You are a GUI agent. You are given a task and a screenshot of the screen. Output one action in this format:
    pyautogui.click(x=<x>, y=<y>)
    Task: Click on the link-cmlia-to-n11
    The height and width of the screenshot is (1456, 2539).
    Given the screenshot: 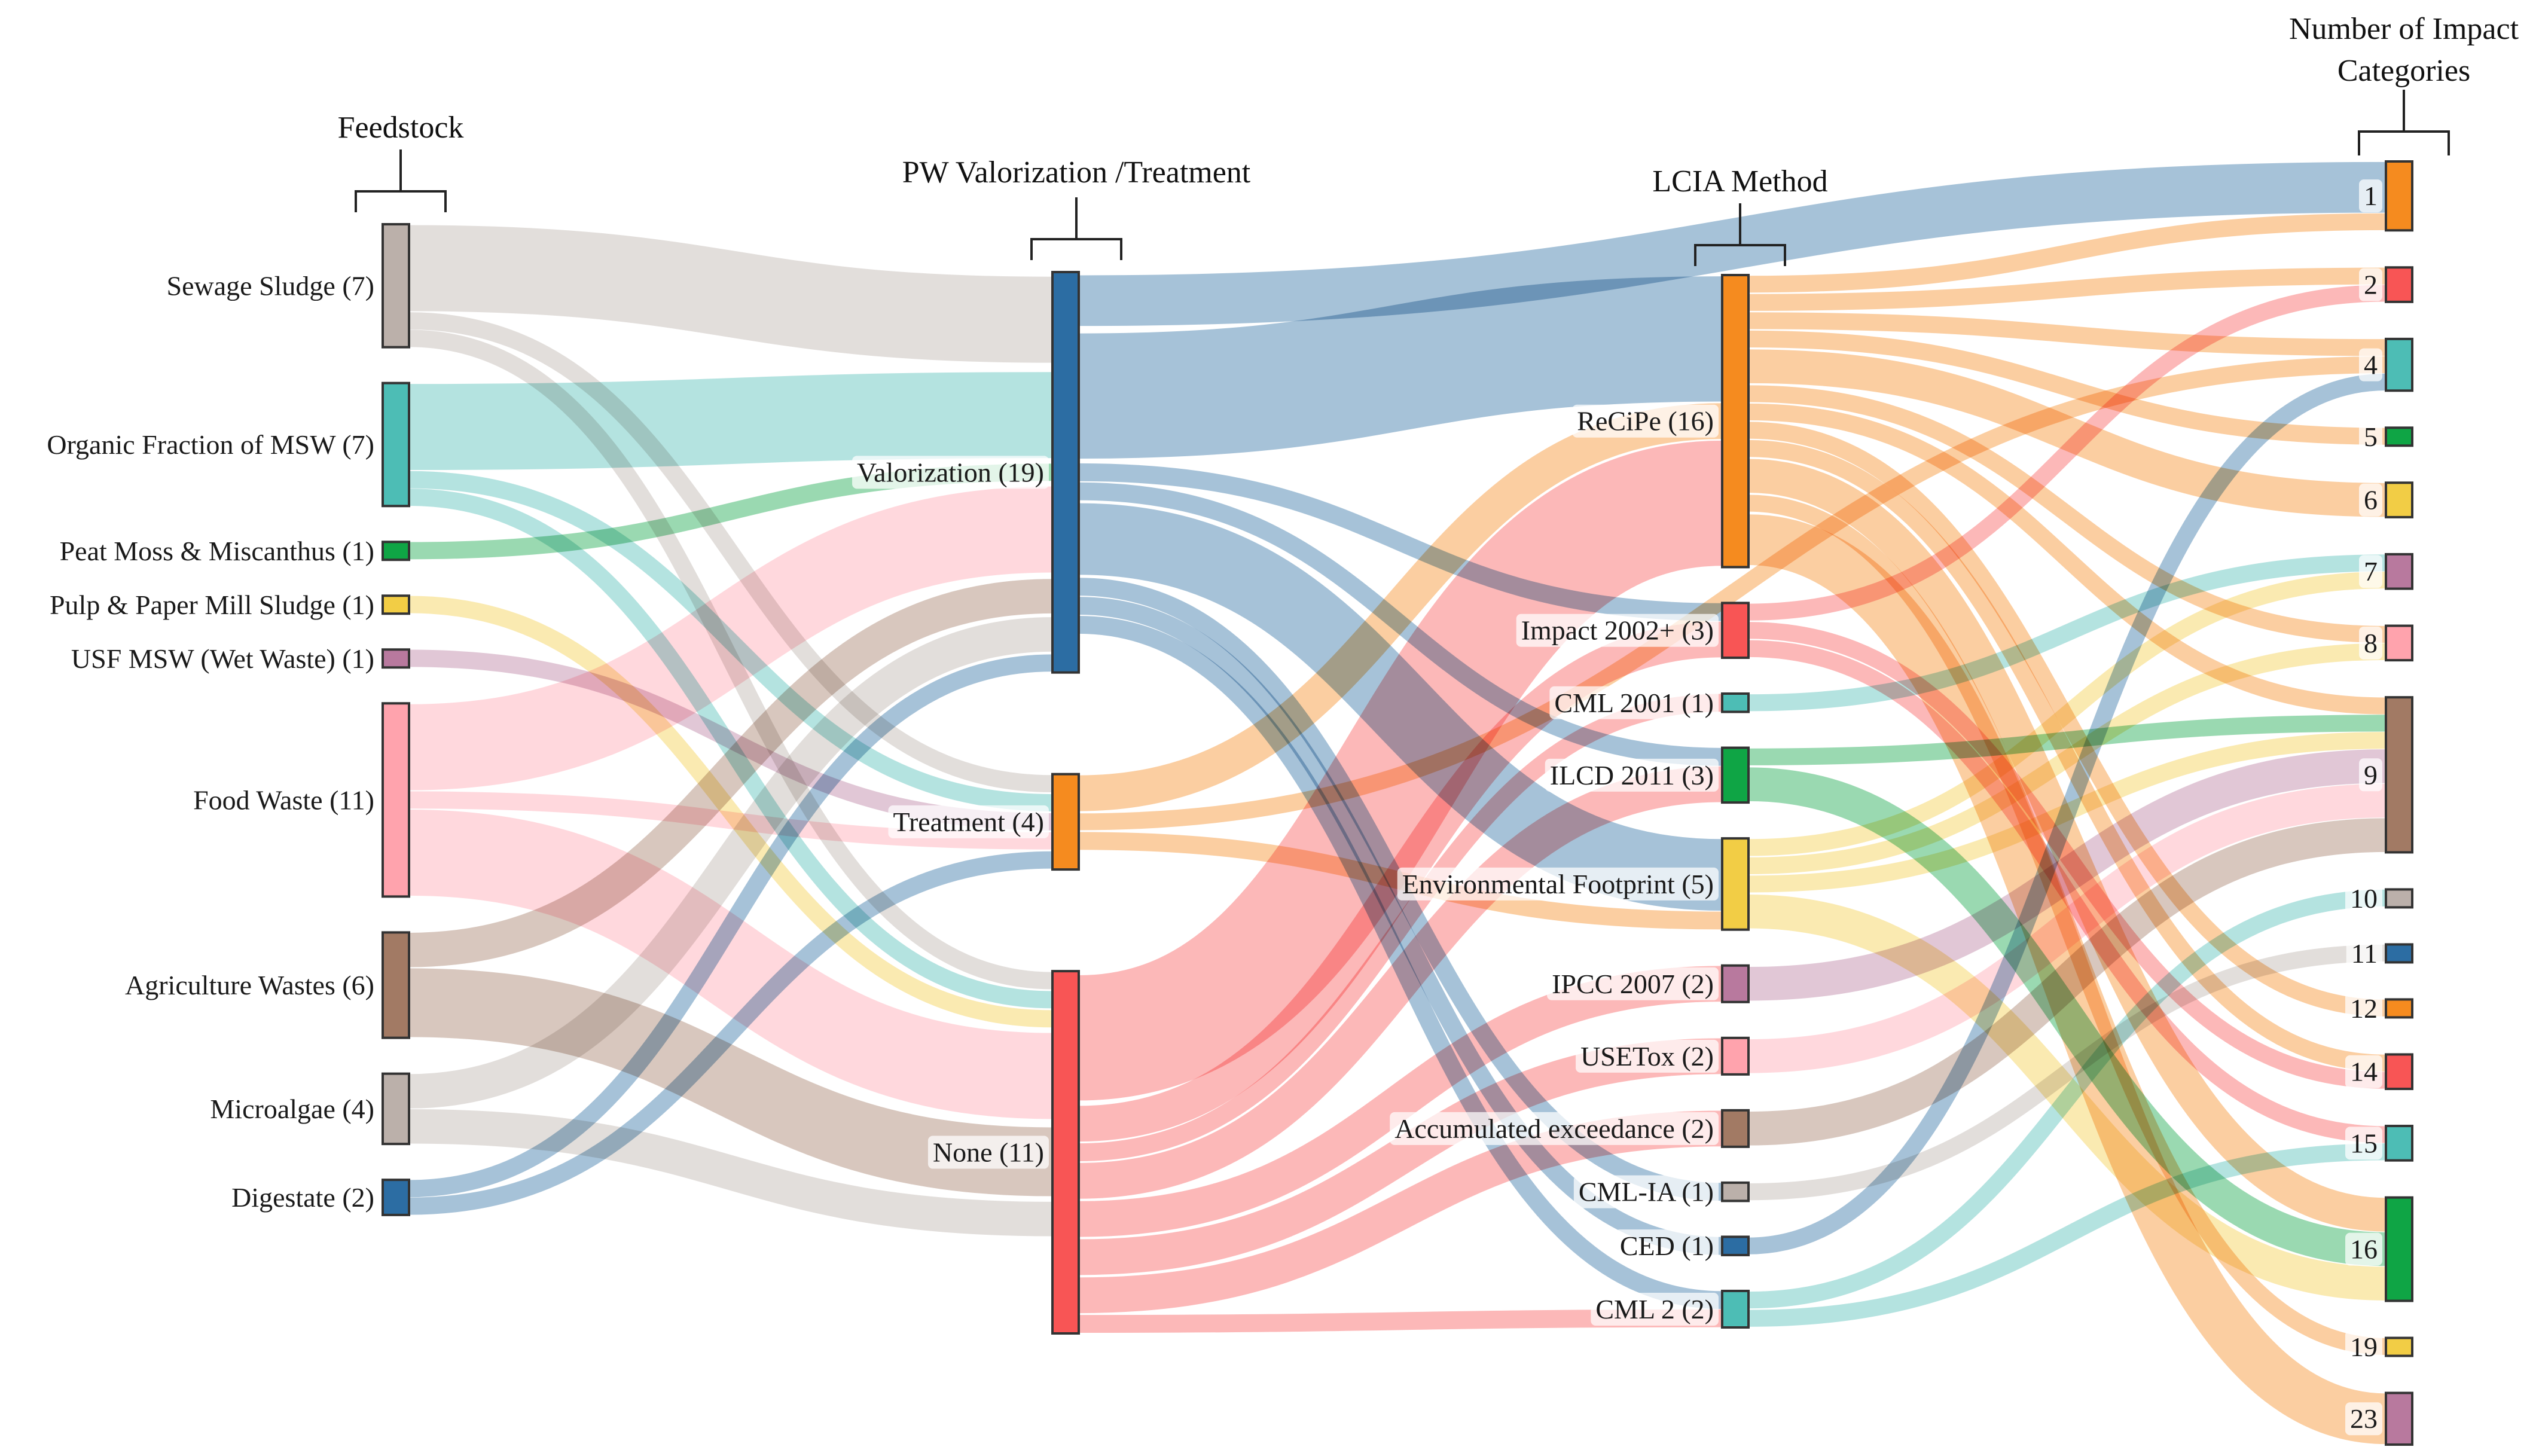 What is the action you would take?
    pyautogui.click(x=2068, y=1072)
    